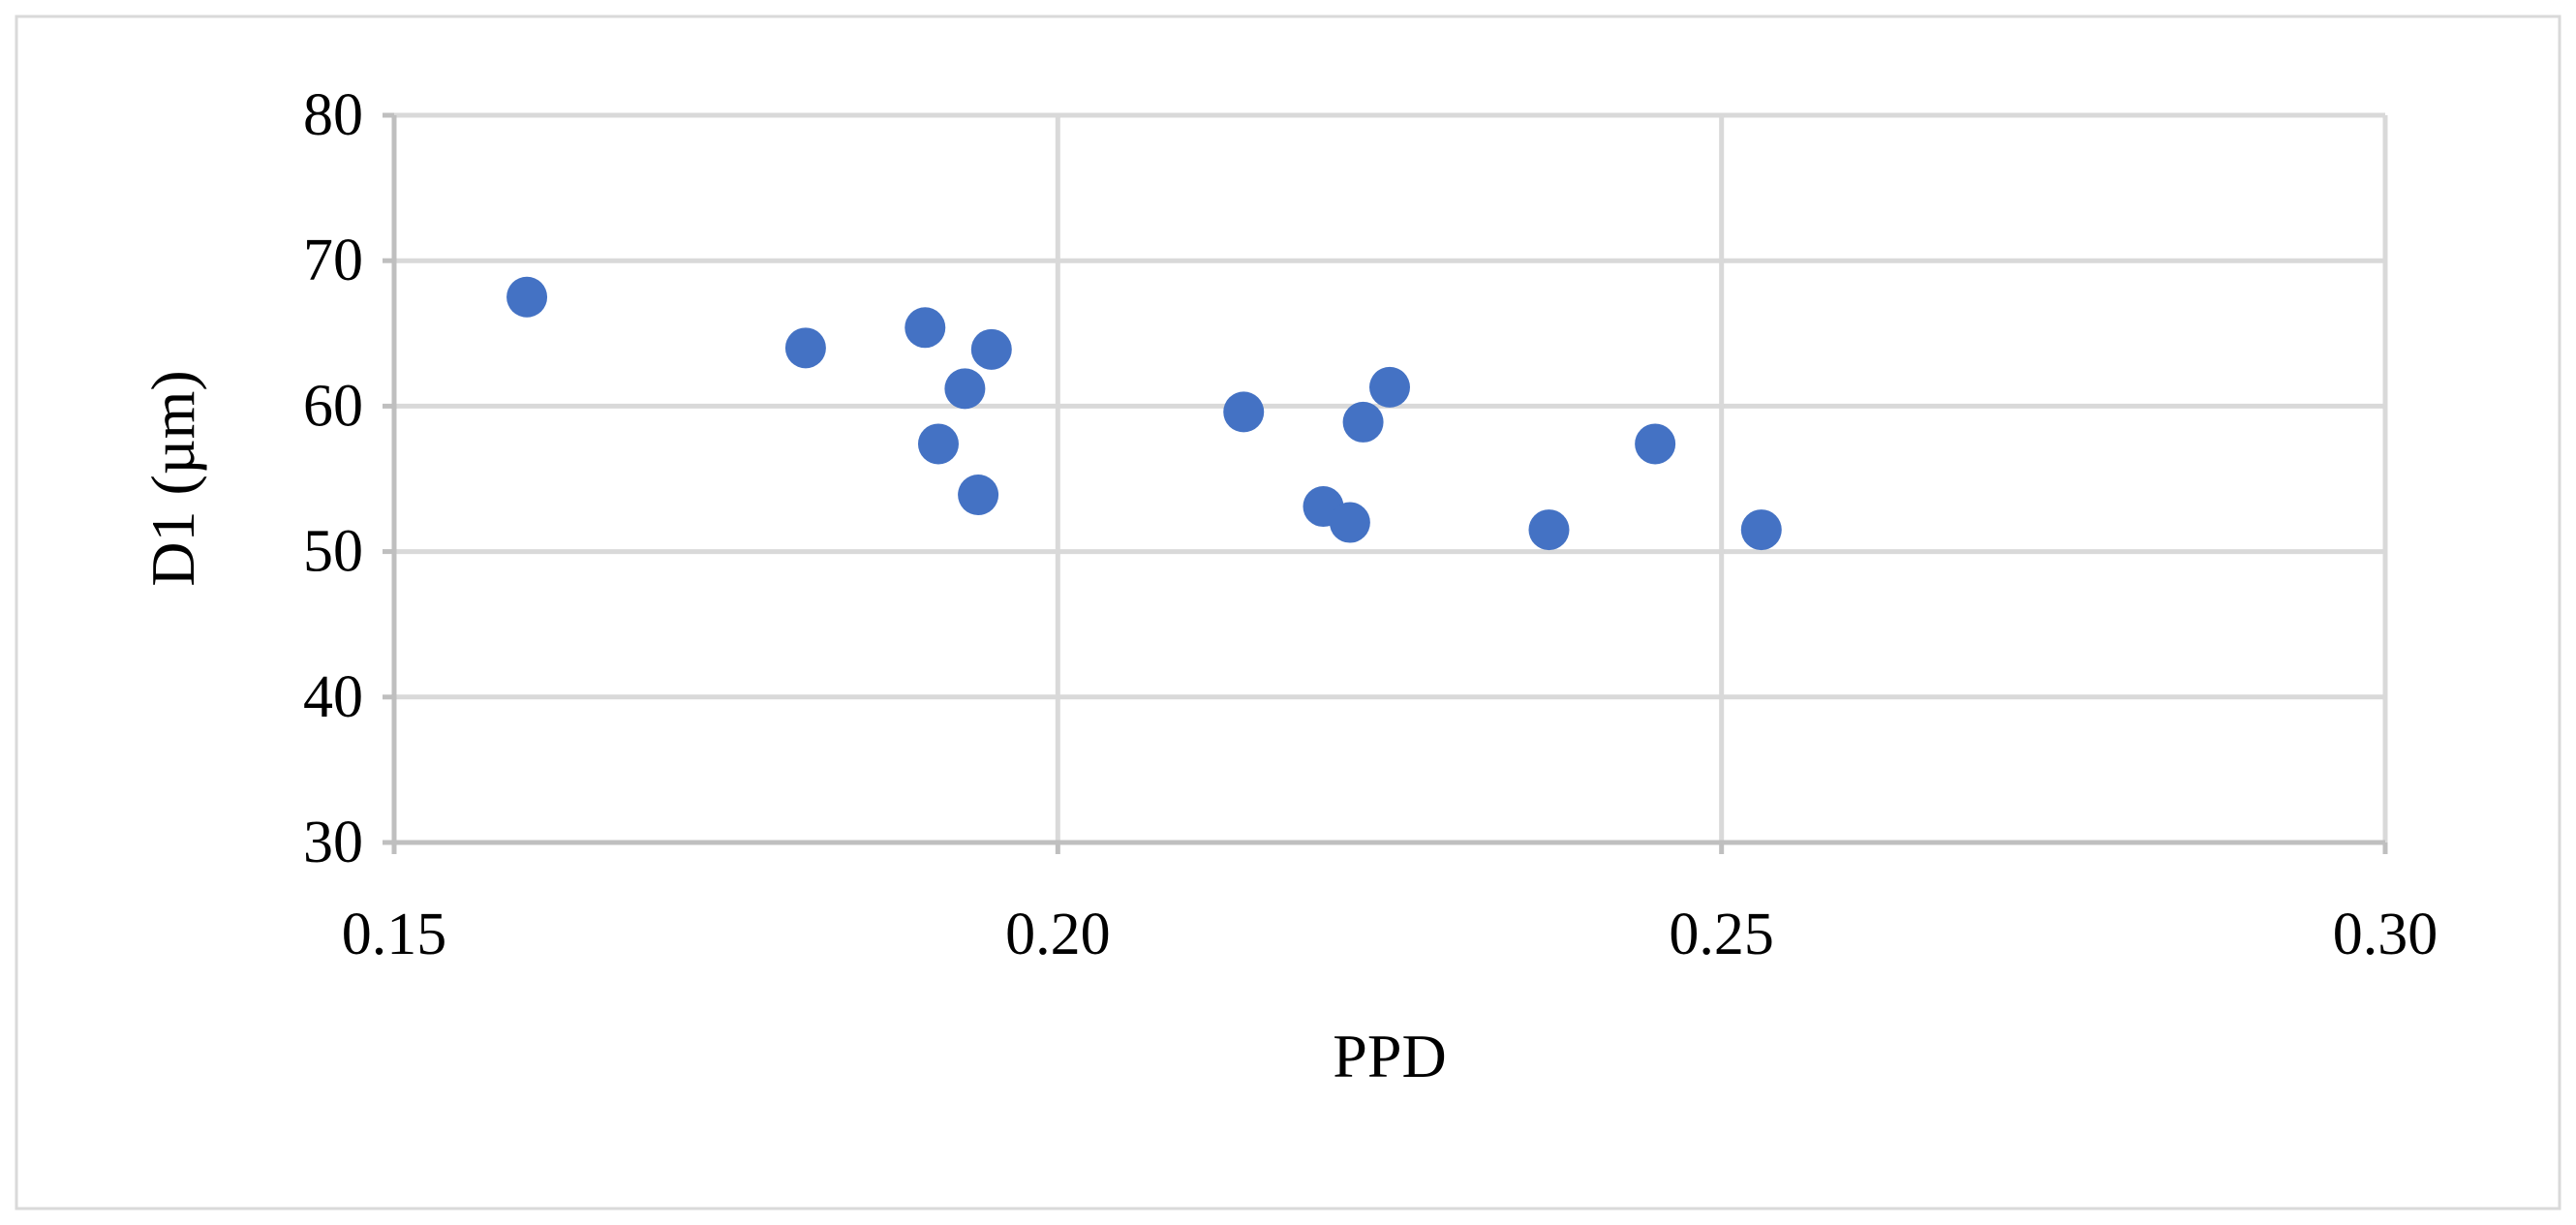 The image size is (2576, 1225). I want to click on x-tick-label: 0.20, so click(1058, 934).